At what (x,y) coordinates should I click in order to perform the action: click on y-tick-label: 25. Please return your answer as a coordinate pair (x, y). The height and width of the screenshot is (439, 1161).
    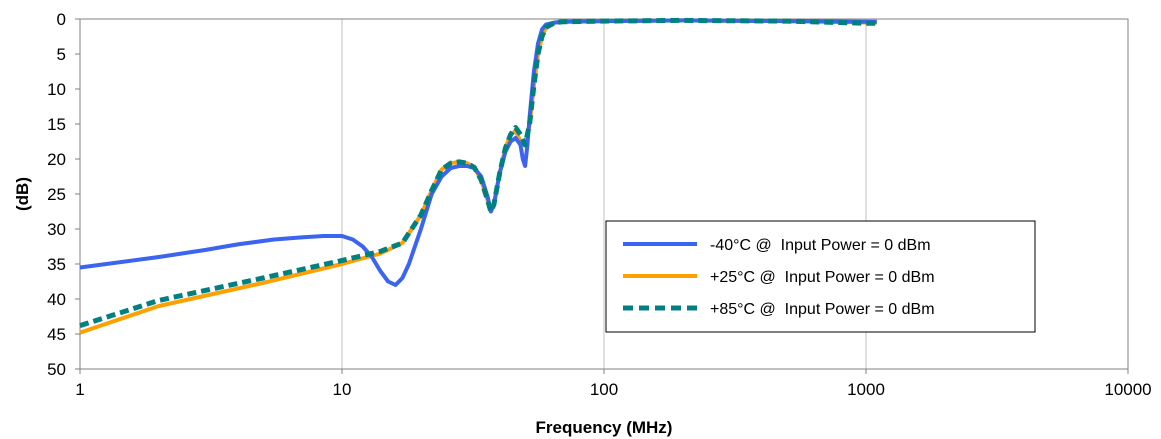
    Looking at the image, I should click on (56, 194).